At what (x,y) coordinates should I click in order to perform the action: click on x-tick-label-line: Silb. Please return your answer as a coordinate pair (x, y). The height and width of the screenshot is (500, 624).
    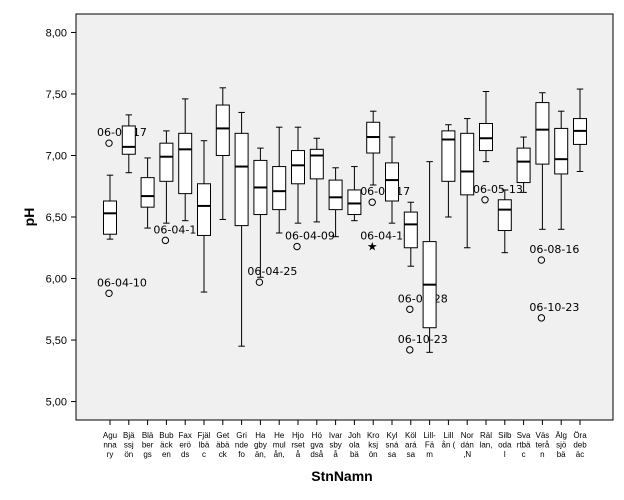
    Looking at the image, I should click on (505, 435).